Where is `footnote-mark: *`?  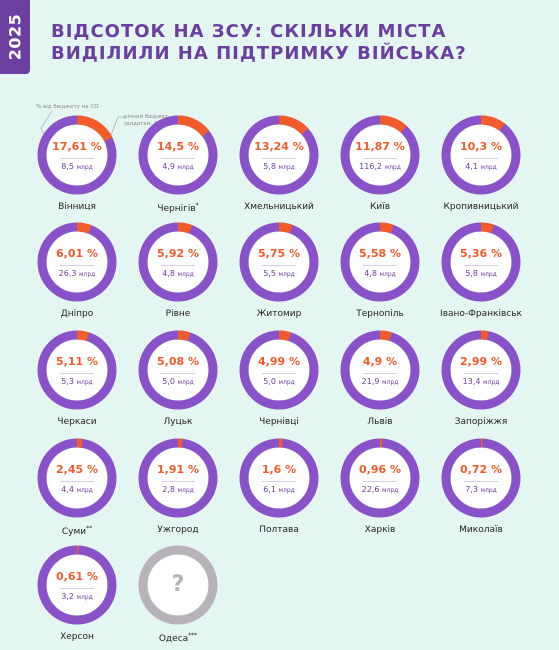 footnote-mark: * is located at coordinates (197, 205).